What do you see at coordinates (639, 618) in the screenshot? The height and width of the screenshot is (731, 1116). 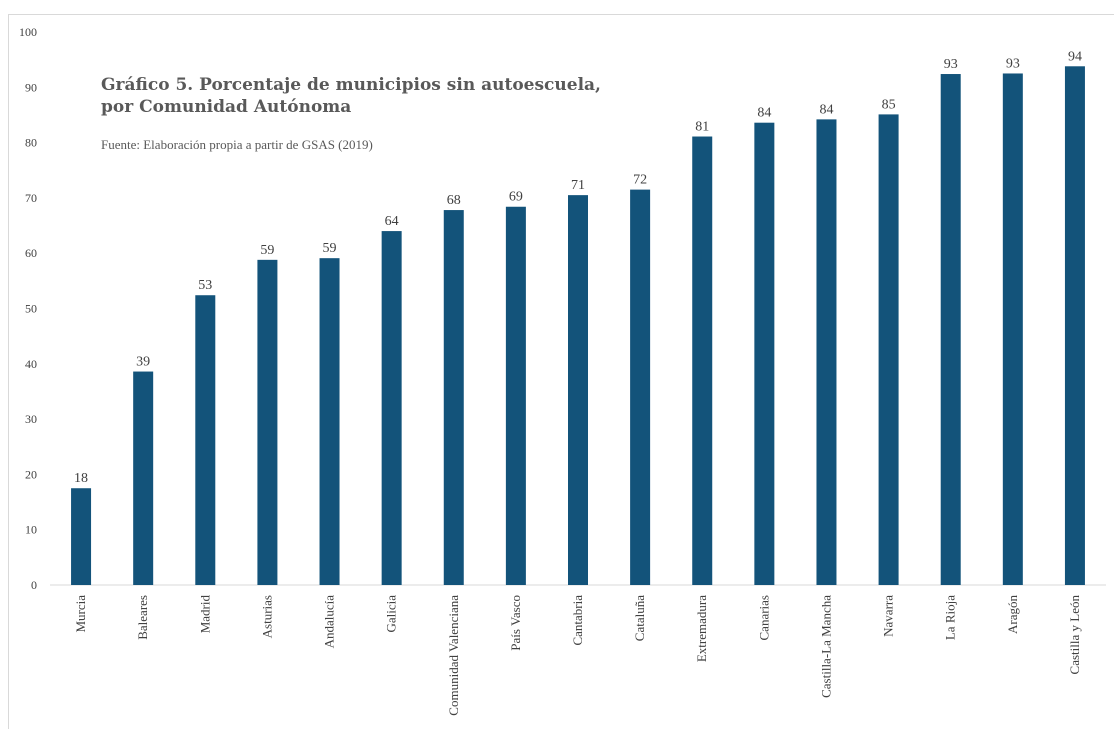 I see `x-tick-label: Cataluña` at bounding box center [639, 618].